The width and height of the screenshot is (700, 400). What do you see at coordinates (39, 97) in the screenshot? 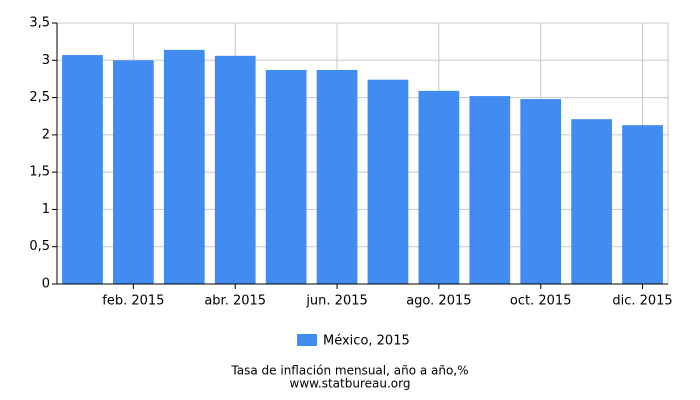
I see `y-tick-label: 2,5` at bounding box center [39, 97].